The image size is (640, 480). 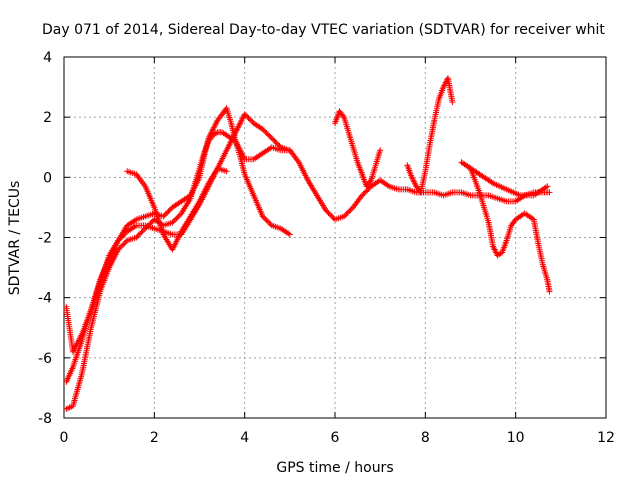 I want to click on y-tick-label: 0, so click(x=47, y=178).